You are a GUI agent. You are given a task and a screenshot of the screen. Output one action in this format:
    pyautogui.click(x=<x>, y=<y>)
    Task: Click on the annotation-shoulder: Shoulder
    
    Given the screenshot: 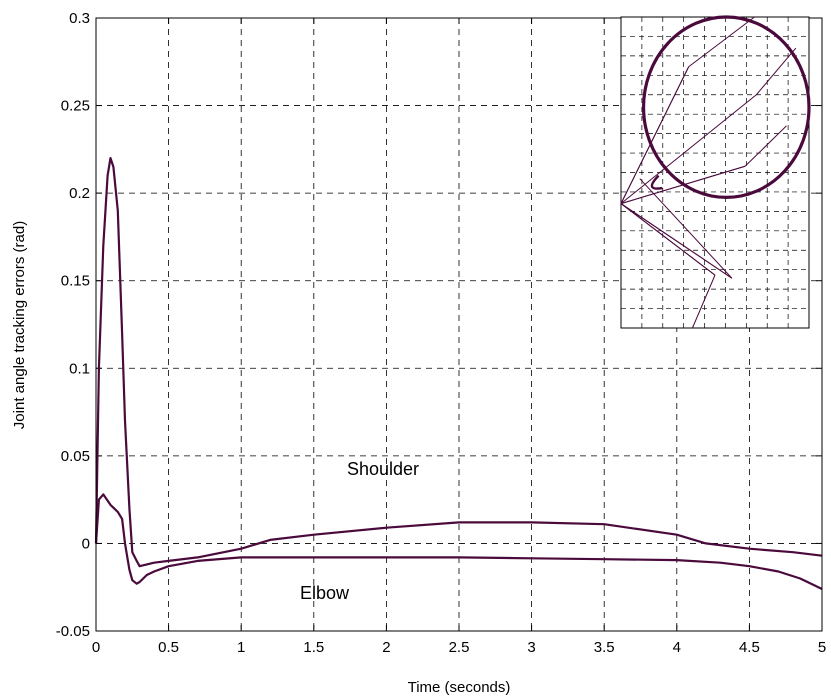 What is the action you would take?
    pyautogui.click(x=383, y=469)
    